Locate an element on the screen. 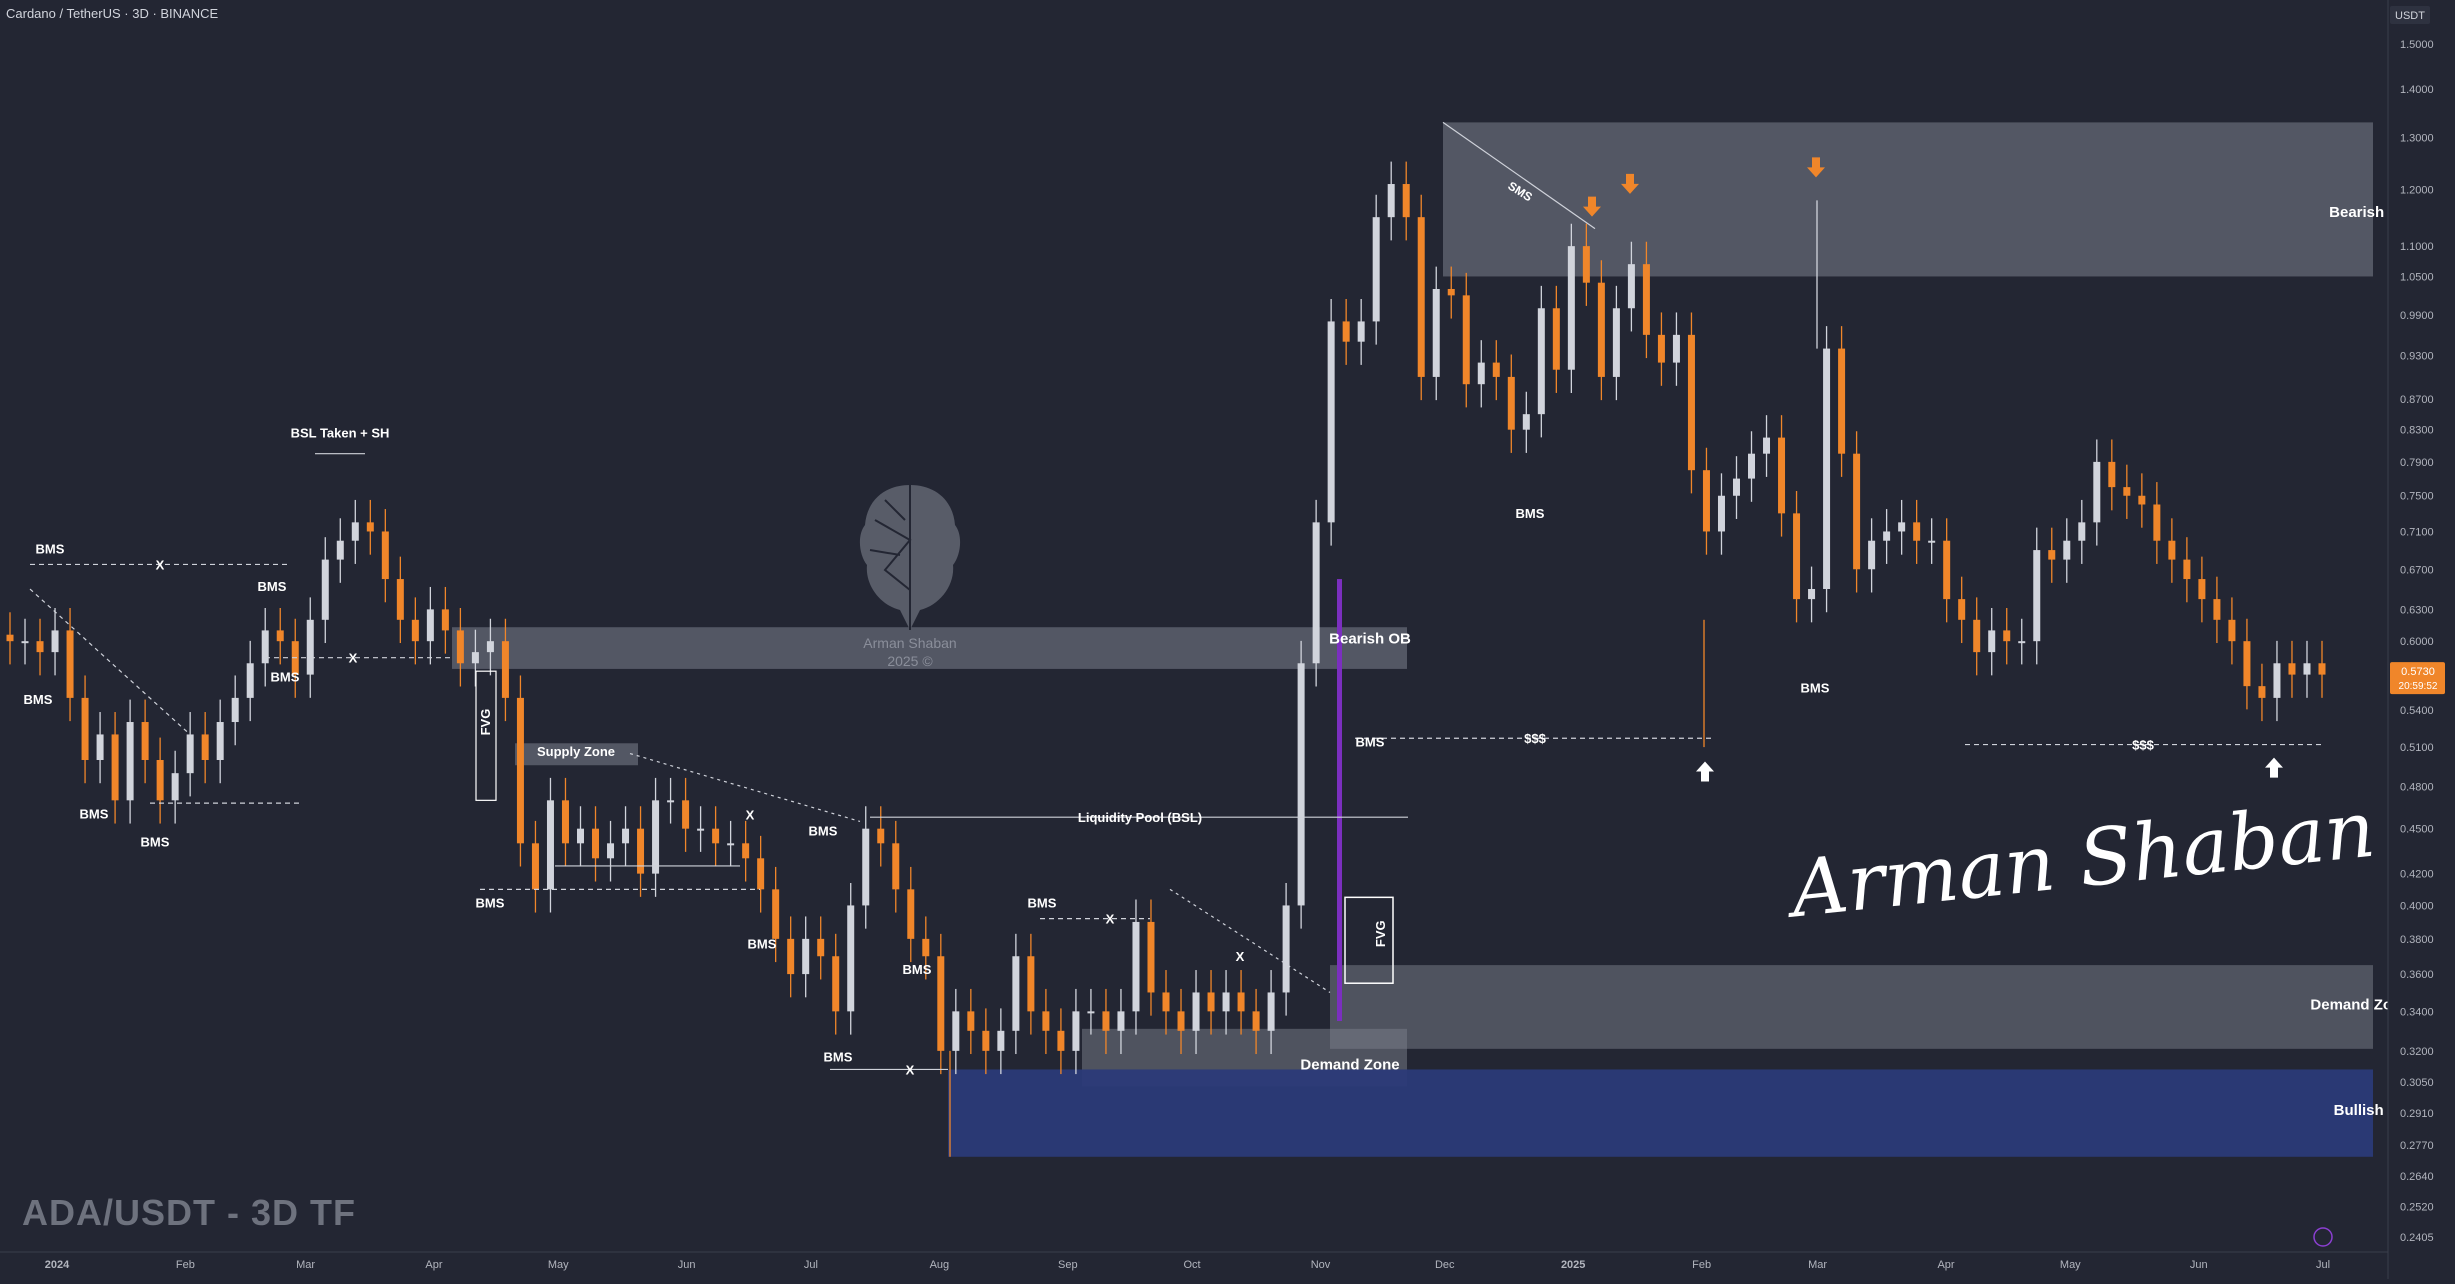  price-tick-label: 0.2405 is located at coordinates (2417, 1238).